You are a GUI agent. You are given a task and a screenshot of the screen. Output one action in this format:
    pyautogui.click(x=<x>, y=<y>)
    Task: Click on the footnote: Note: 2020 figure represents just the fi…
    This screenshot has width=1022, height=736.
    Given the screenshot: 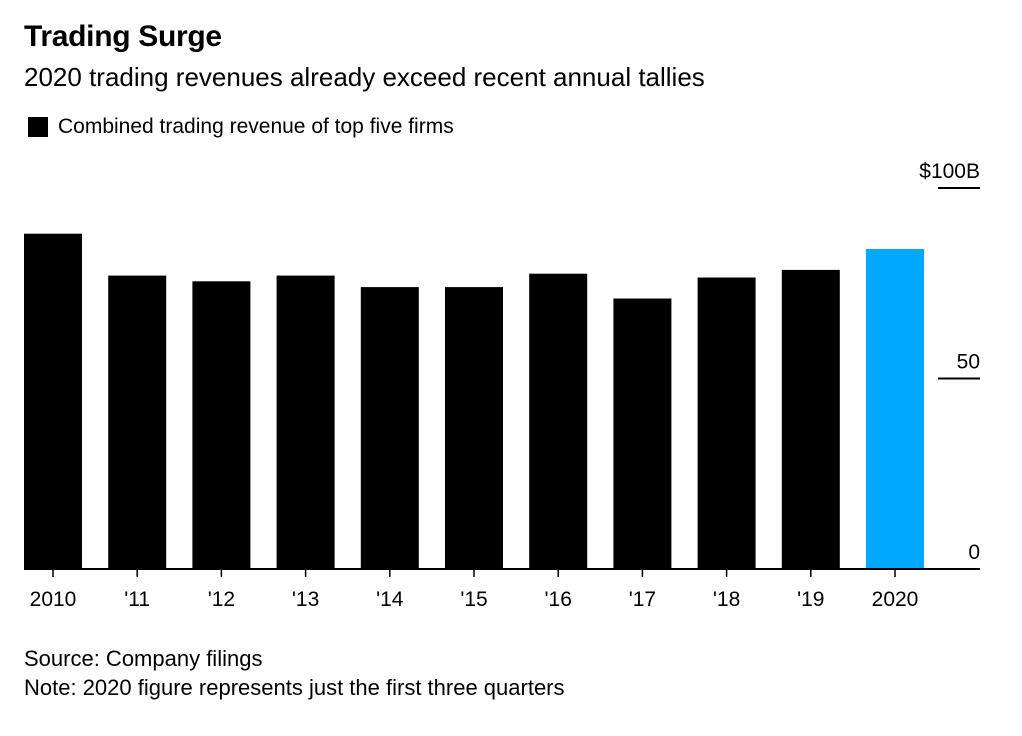 What is the action you would take?
    pyautogui.click(x=294, y=687)
    